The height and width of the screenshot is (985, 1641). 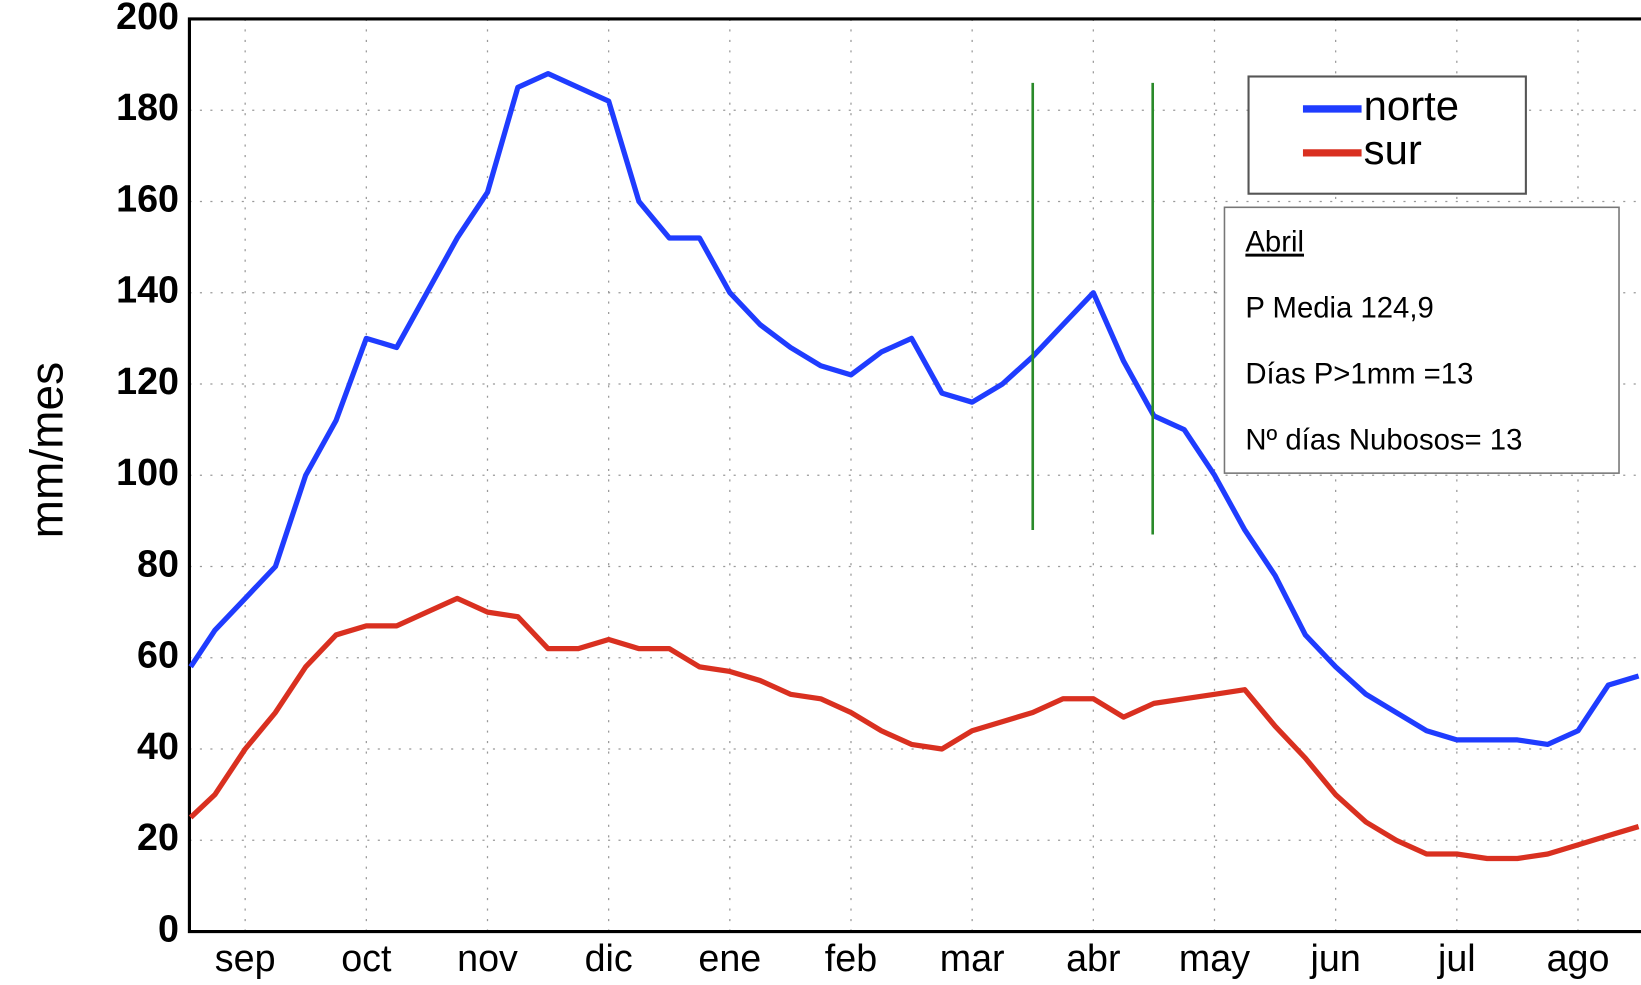 I want to click on x-tick-label: nov, so click(x=487, y=958).